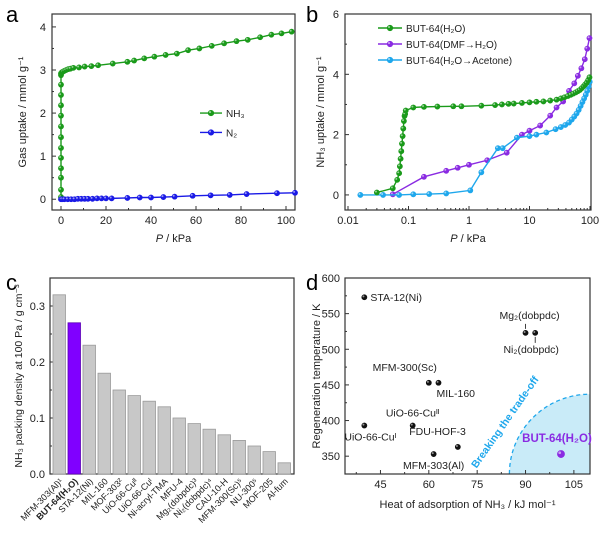 The width and height of the screenshot is (601, 534). I want to click on x-tick-label-d: 45, so click(380, 485).